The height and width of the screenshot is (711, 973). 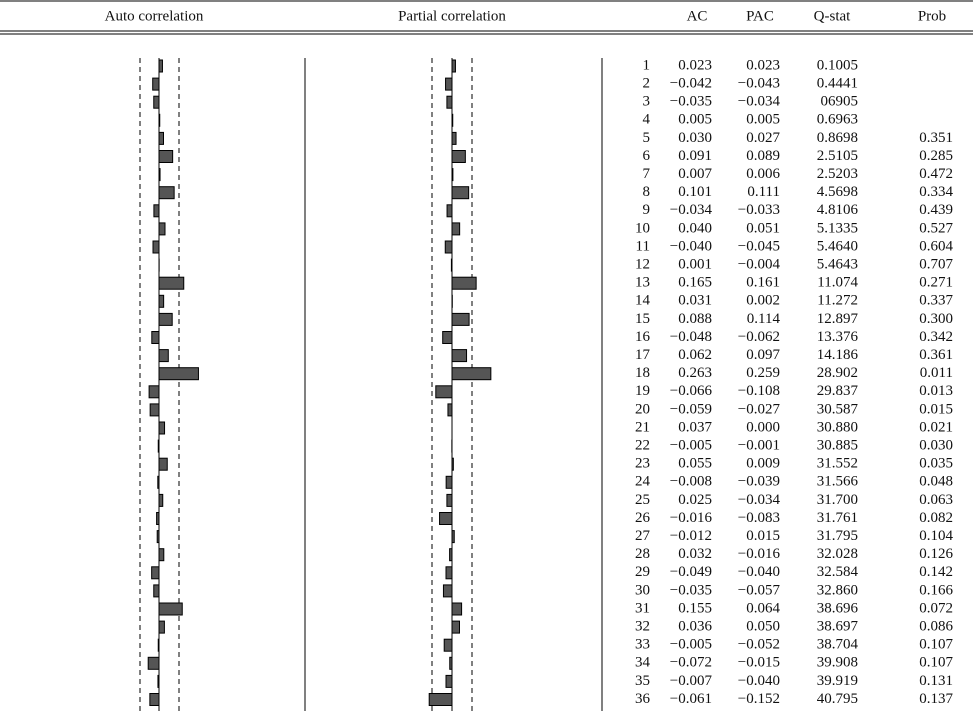 I want to click on lag: 16, so click(x=643, y=337).